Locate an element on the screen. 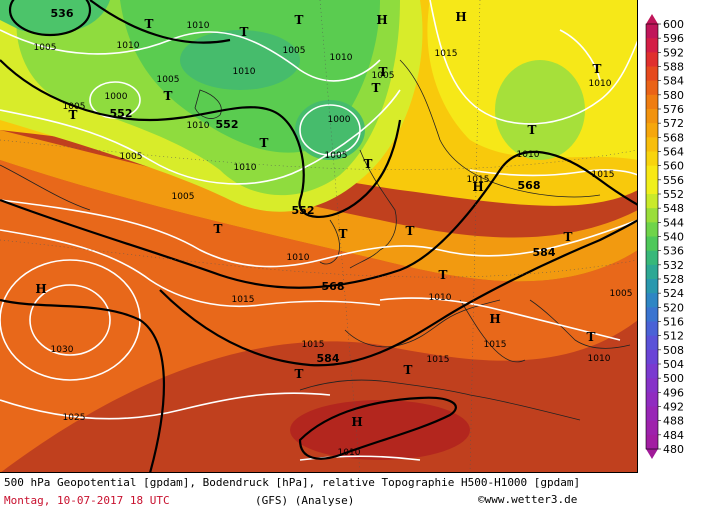 The width and height of the screenshot is (704, 513). legend-label: 520 is located at coordinates (673, 307).